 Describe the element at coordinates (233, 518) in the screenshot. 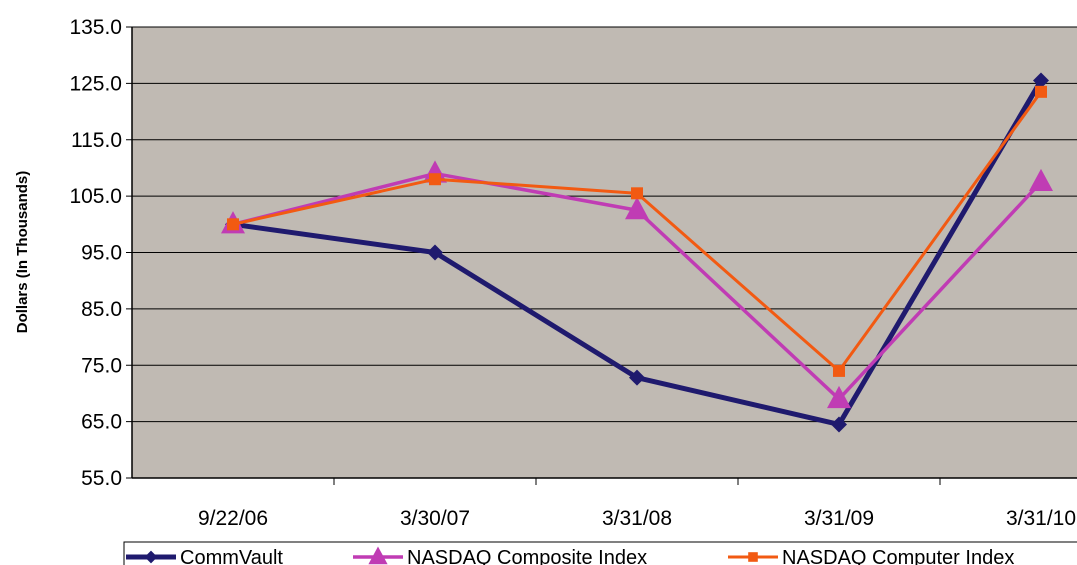

I see `x-tick-label: 9/22/06` at that location.